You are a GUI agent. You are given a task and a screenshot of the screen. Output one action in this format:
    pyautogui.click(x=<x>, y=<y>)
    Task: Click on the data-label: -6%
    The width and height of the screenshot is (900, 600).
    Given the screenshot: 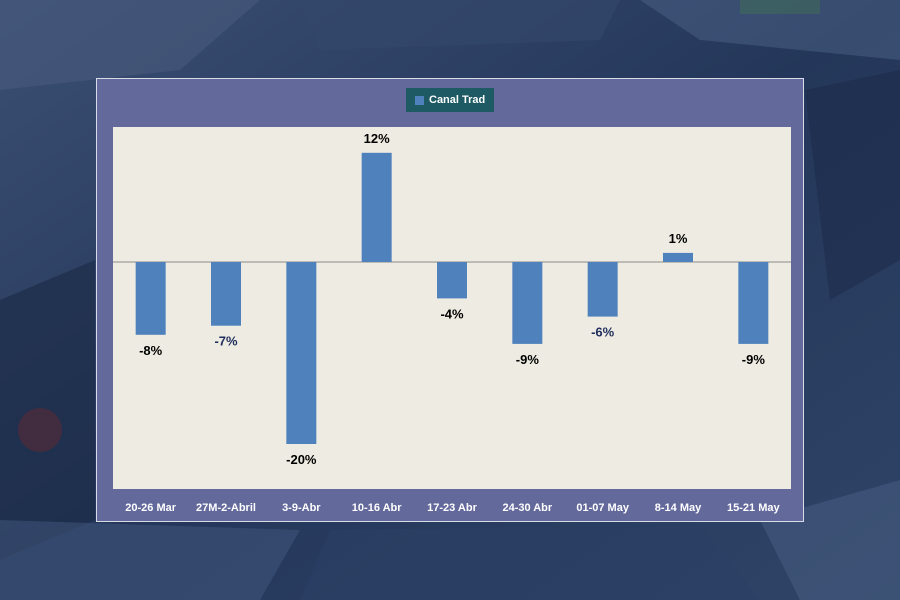 What is the action you would take?
    pyautogui.click(x=603, y=332)
    